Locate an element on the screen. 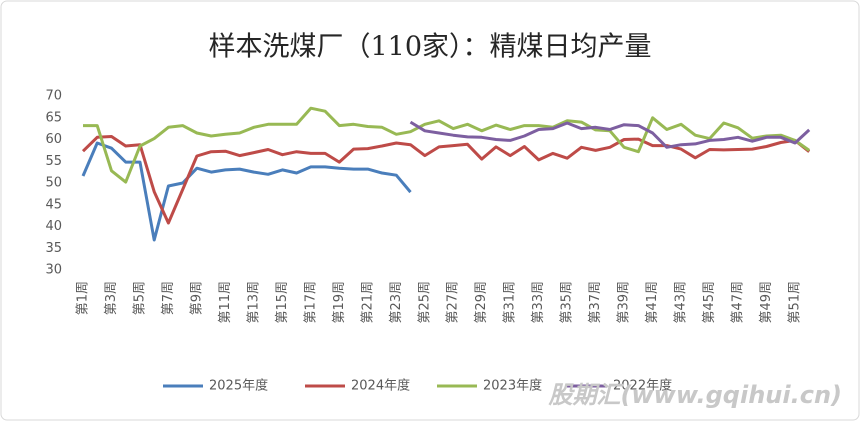  y-tick-label: 50 is located at coordinates (53, 183).